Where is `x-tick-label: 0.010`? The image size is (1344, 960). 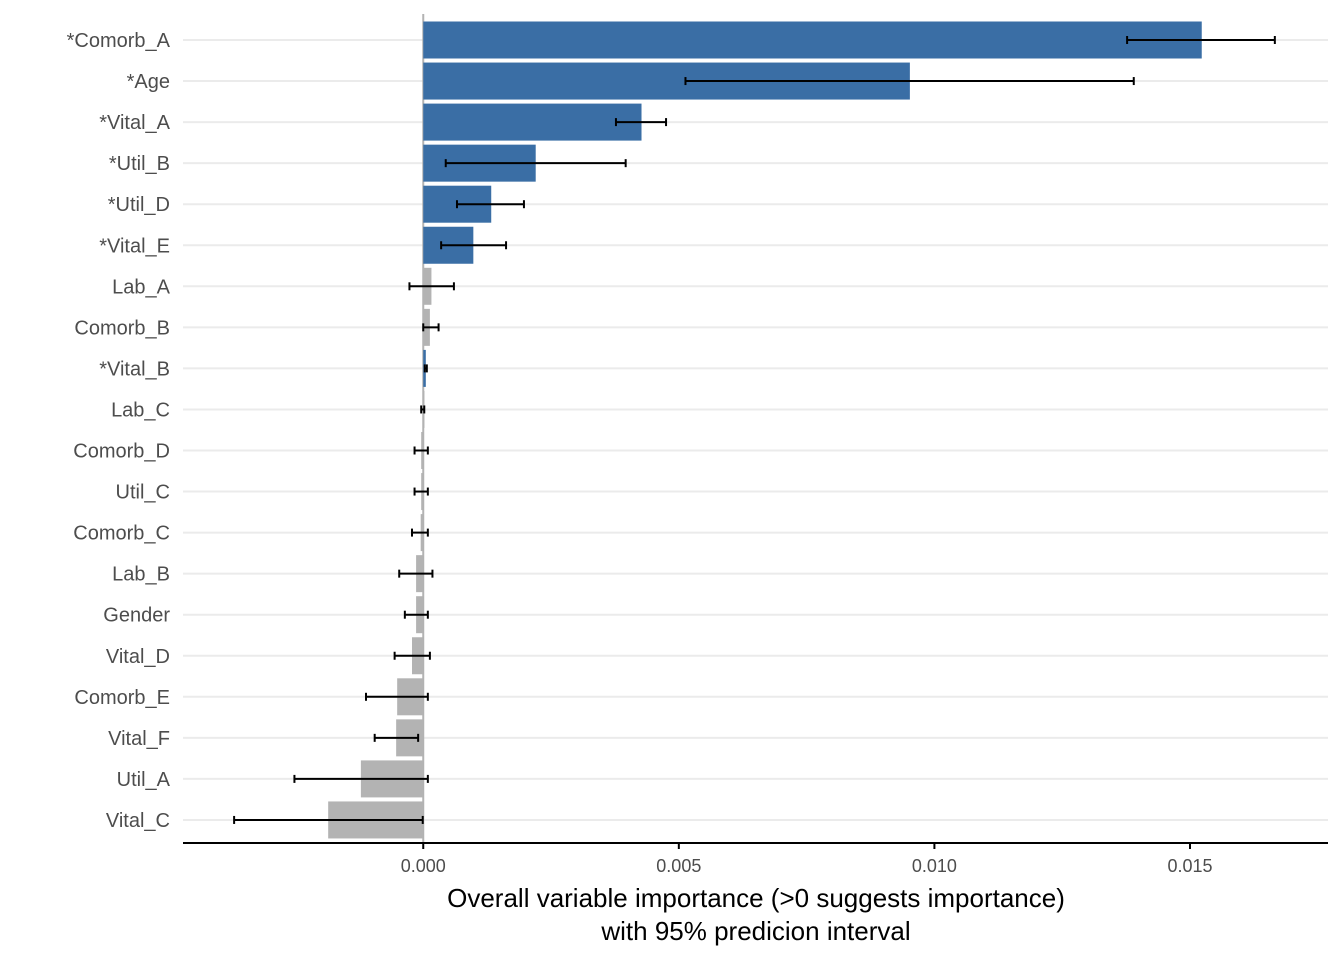 x-tick-label: 0.010 is located at coordinates (934, 866).